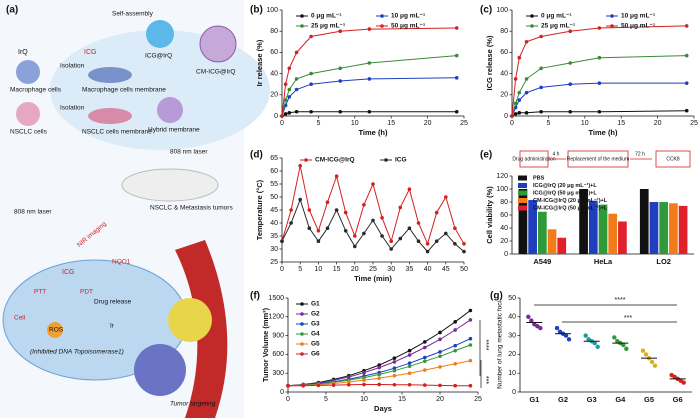 This screenshot has height=418, width=700. What do you see at coordinates (124, 90) in the screenshot?
I see `label: Macrophage cells membrane` at bounding box center [124, 90].